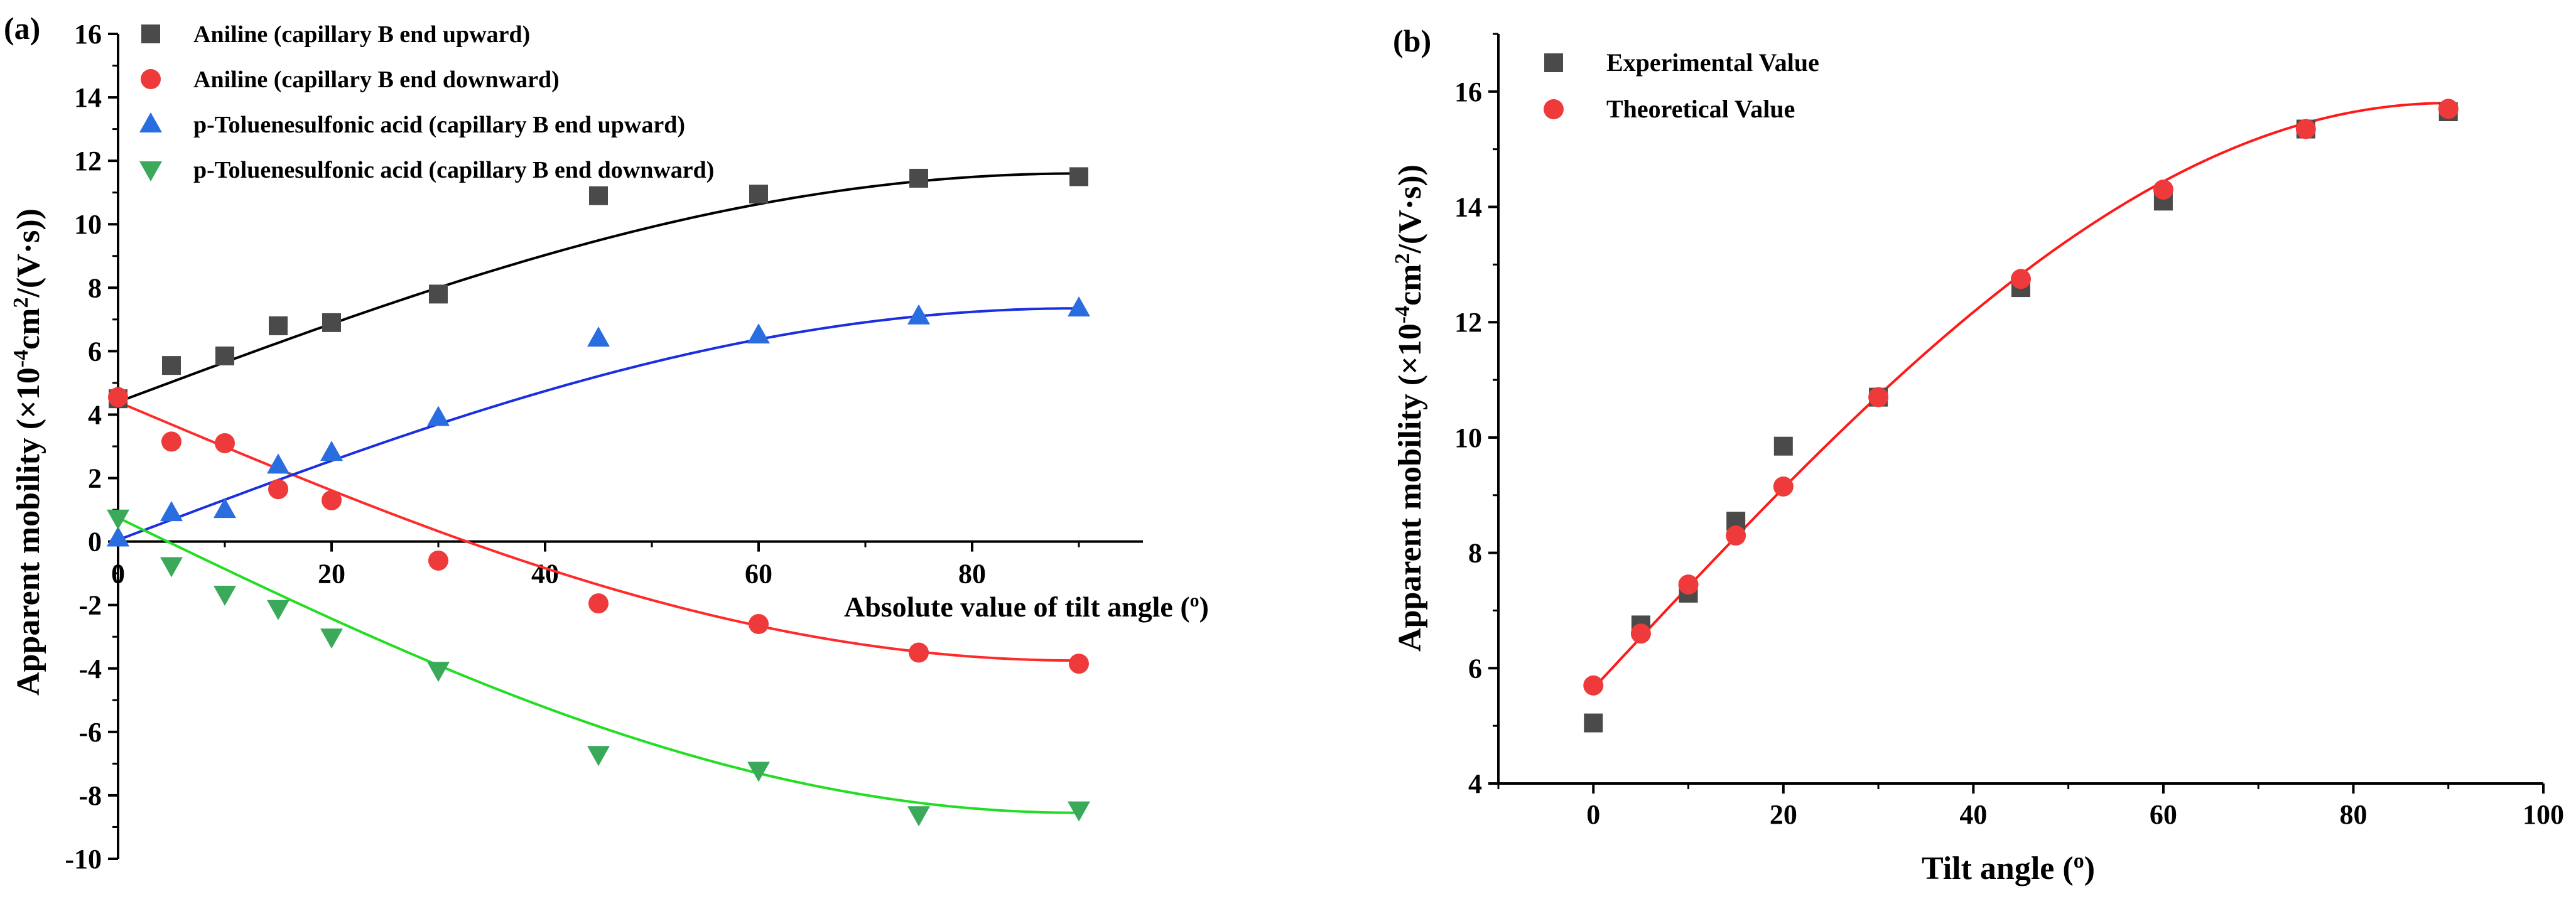 The width and height of the screenshot is (2576, 899). Describe the element at coordinates (361, 34) in the screenshot. I see `panel-a-legend-label-1: Aniline (capillary B end upward)` at that location.